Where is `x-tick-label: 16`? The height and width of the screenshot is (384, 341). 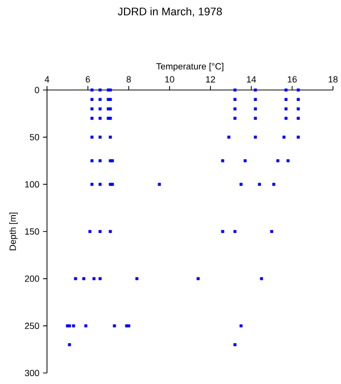
x-tick-label: 16 is located at coordinates (292, 79).